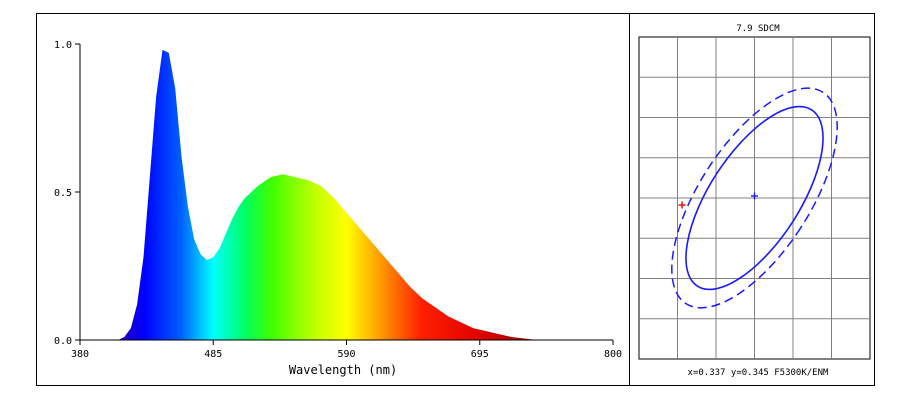 The height and width of the screenshot is (406, 901). Describe the element at coordinates (63, 45) in the screenshot. I see `y-tick-label: 1.0` at that location.